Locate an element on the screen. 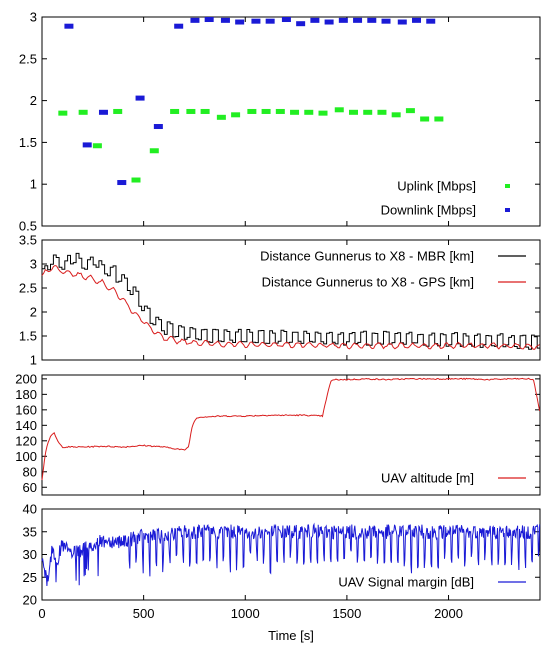 This screenshot has height=650, width=541. x-tick-label: 1000 is located at coordinates (245, 613).